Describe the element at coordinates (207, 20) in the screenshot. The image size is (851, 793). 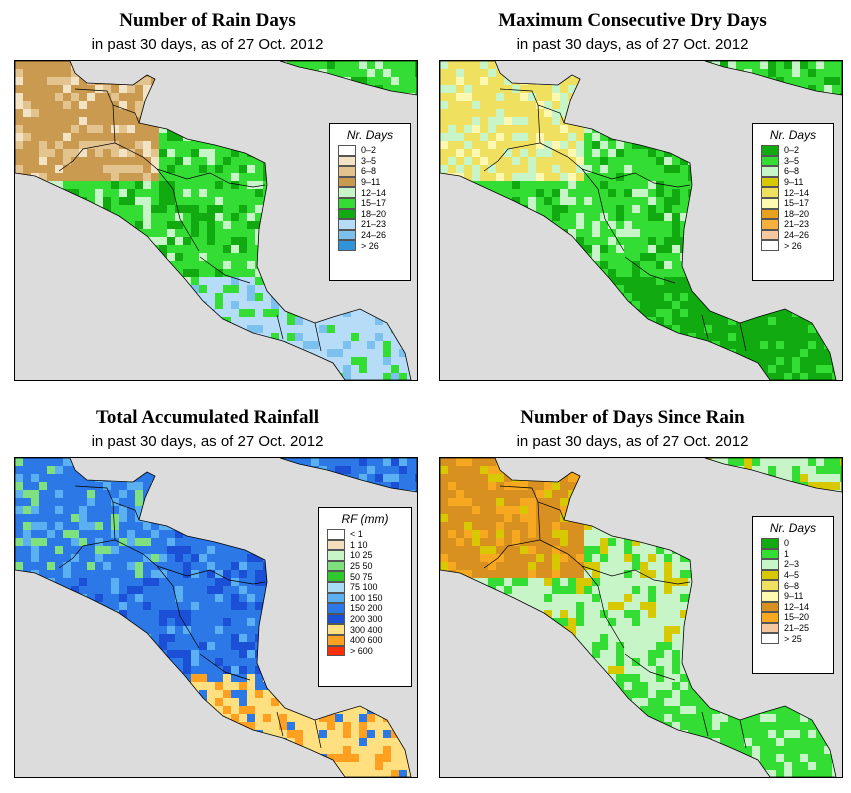
I see `panel-title: Number of Rain Days` at that location.